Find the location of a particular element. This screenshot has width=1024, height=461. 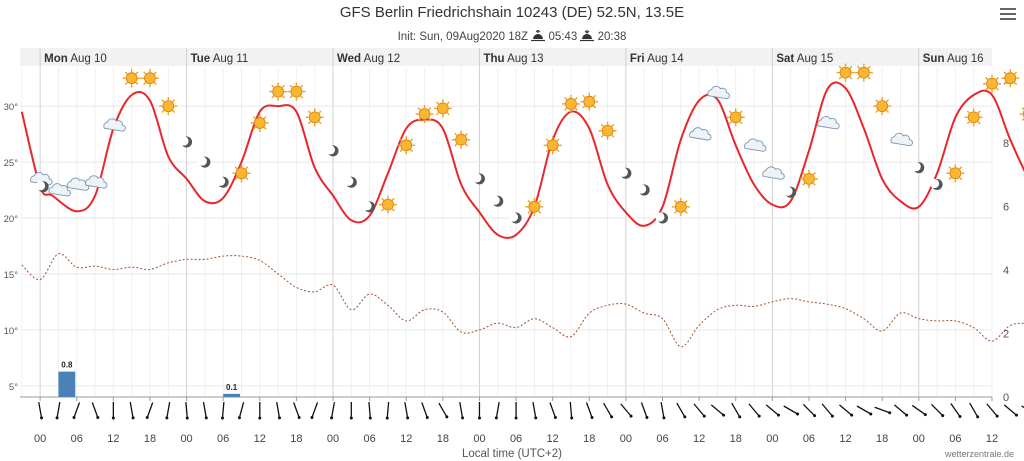

y-tick-label-left: 25° is located at coordinates (11, 163).